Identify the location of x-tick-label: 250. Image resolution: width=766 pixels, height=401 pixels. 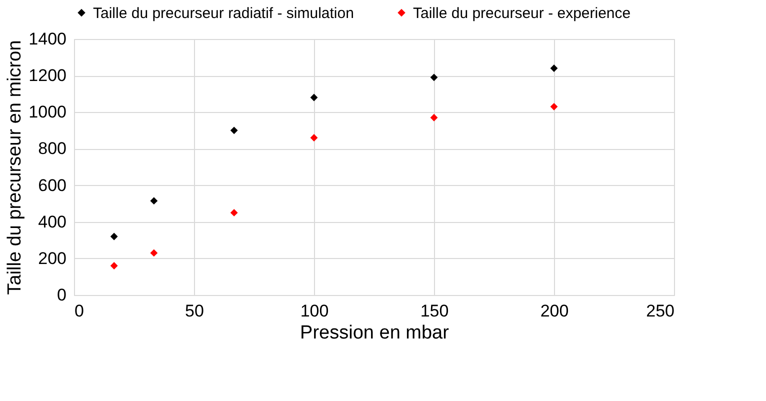
(660, 311).